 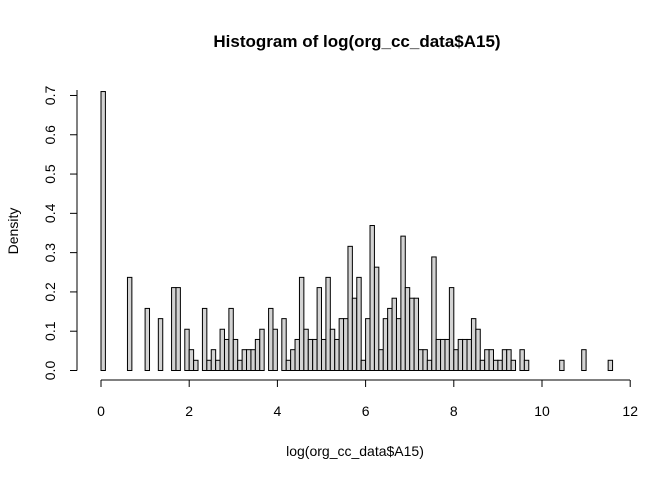 What do you see at coordinates (50, 292) in the screenshot?
I see `y-tick-label: 0.2` at bounding box center [50, 292].